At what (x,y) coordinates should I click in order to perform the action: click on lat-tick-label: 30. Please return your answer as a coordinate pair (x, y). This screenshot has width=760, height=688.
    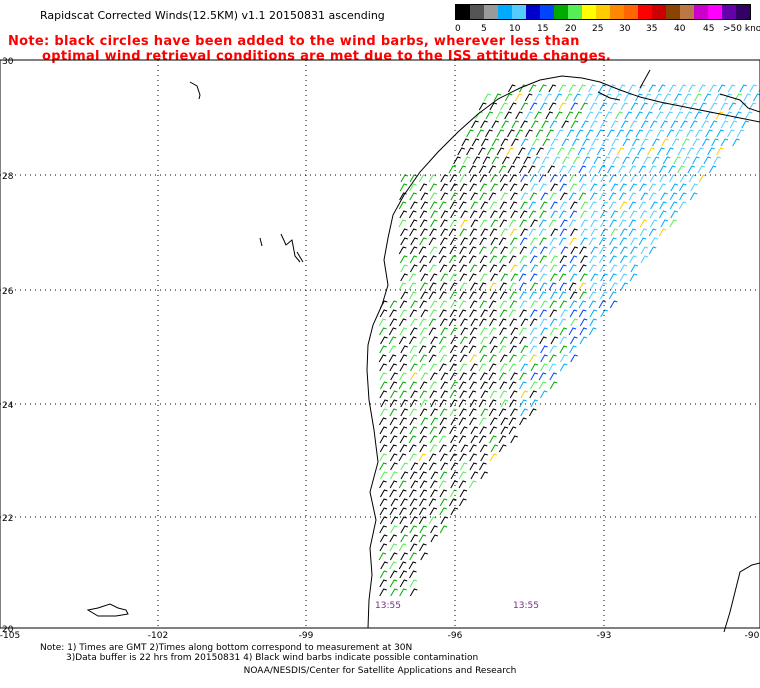
    Looking at the image, I should click on (8, 62).